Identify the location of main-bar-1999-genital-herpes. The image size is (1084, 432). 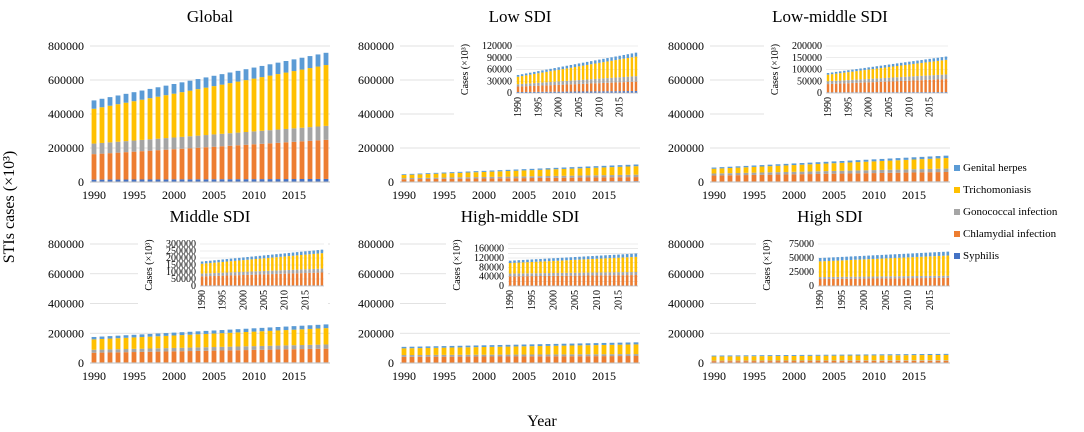
(786, 355).